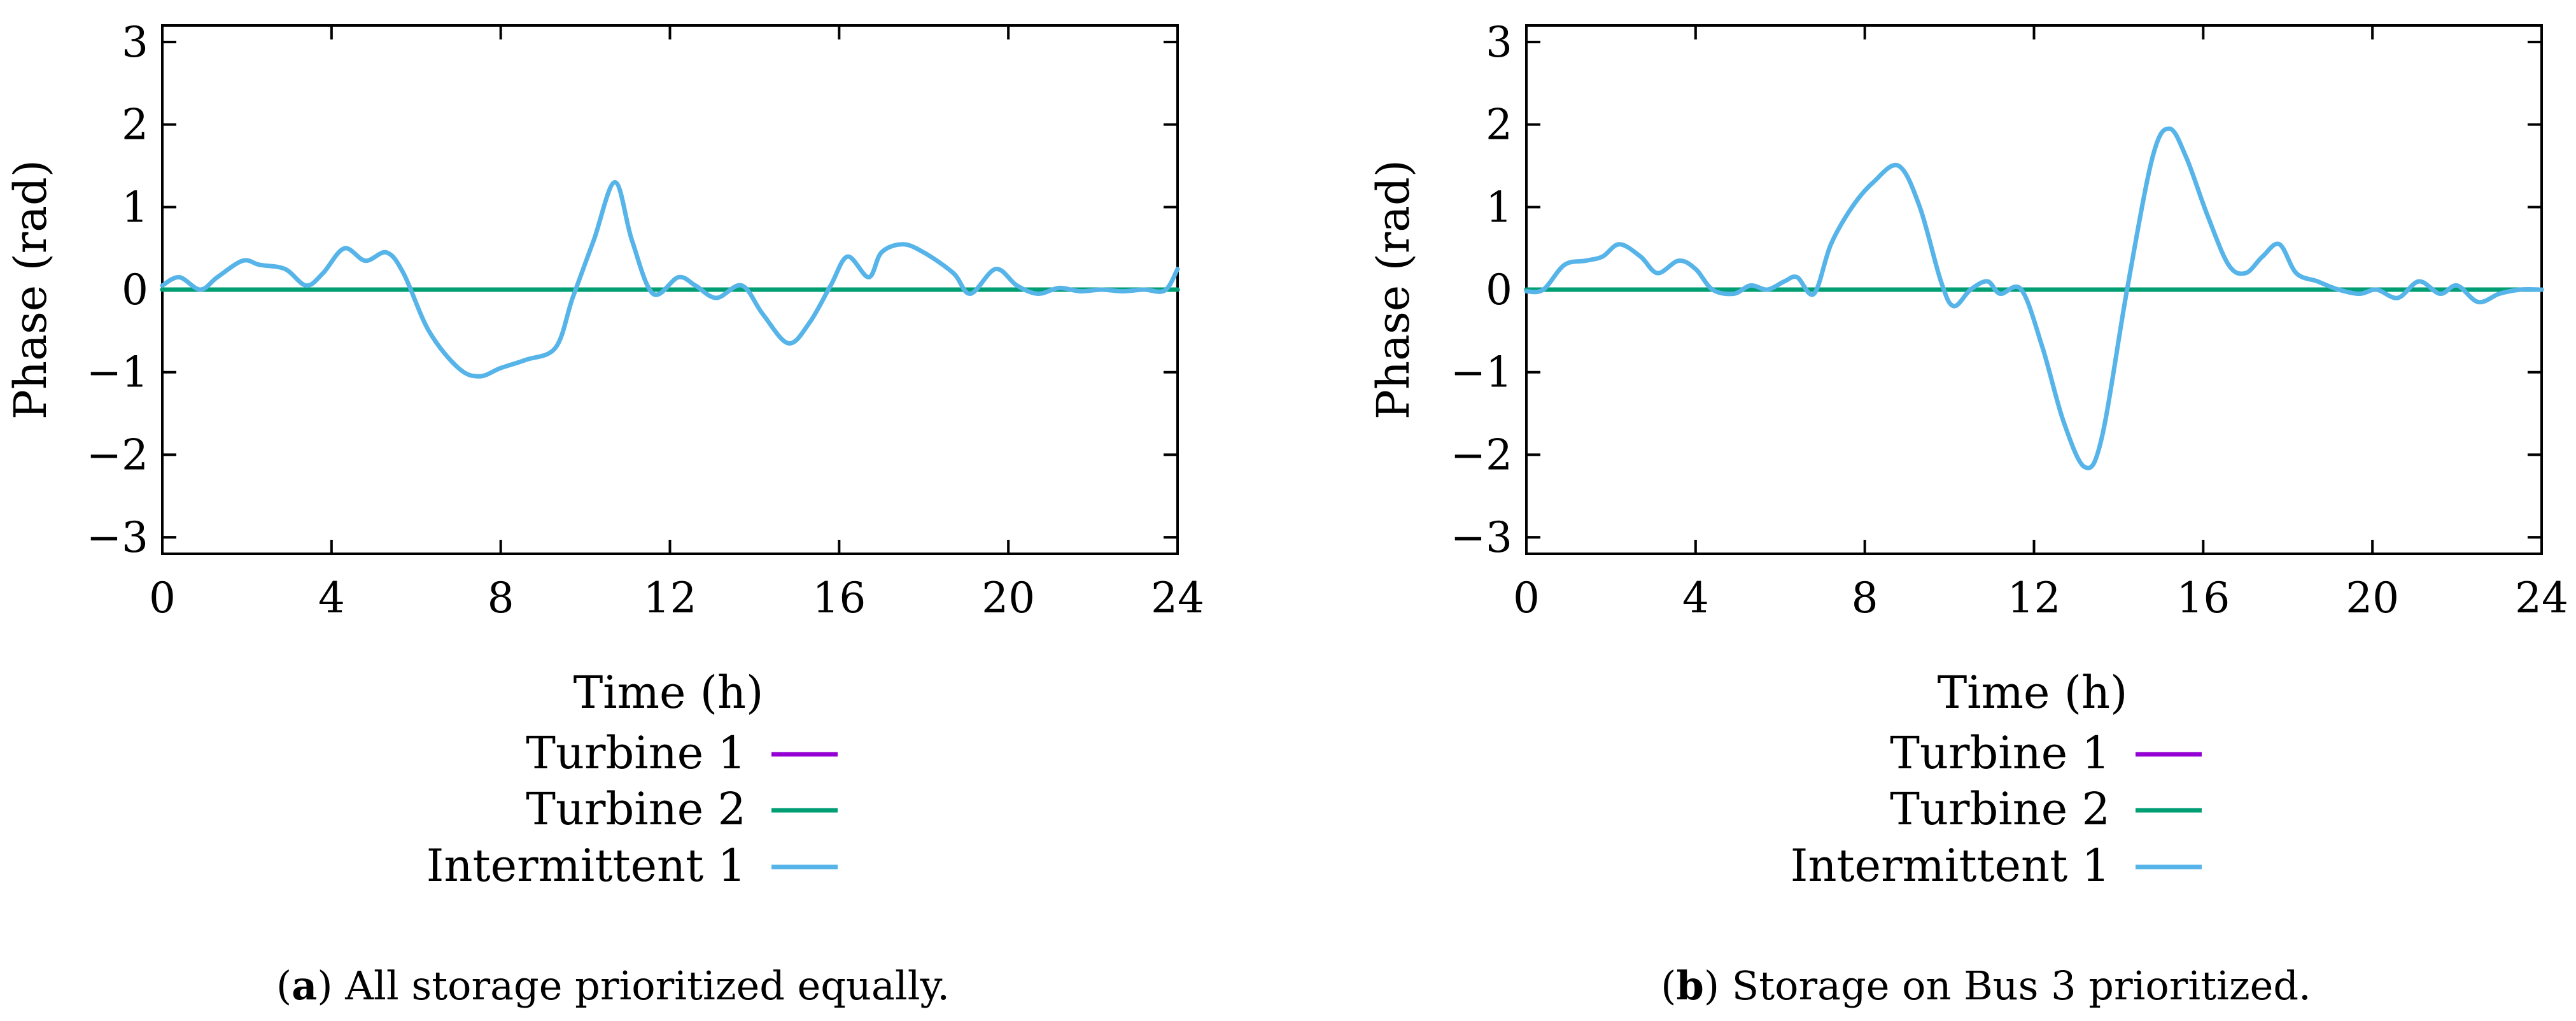 This screenshot has width=2576, height=1021. Describe the element at coordinates (2542, 598) in the screenshot. I see `x-tick-label-b-6: 24` at that location.